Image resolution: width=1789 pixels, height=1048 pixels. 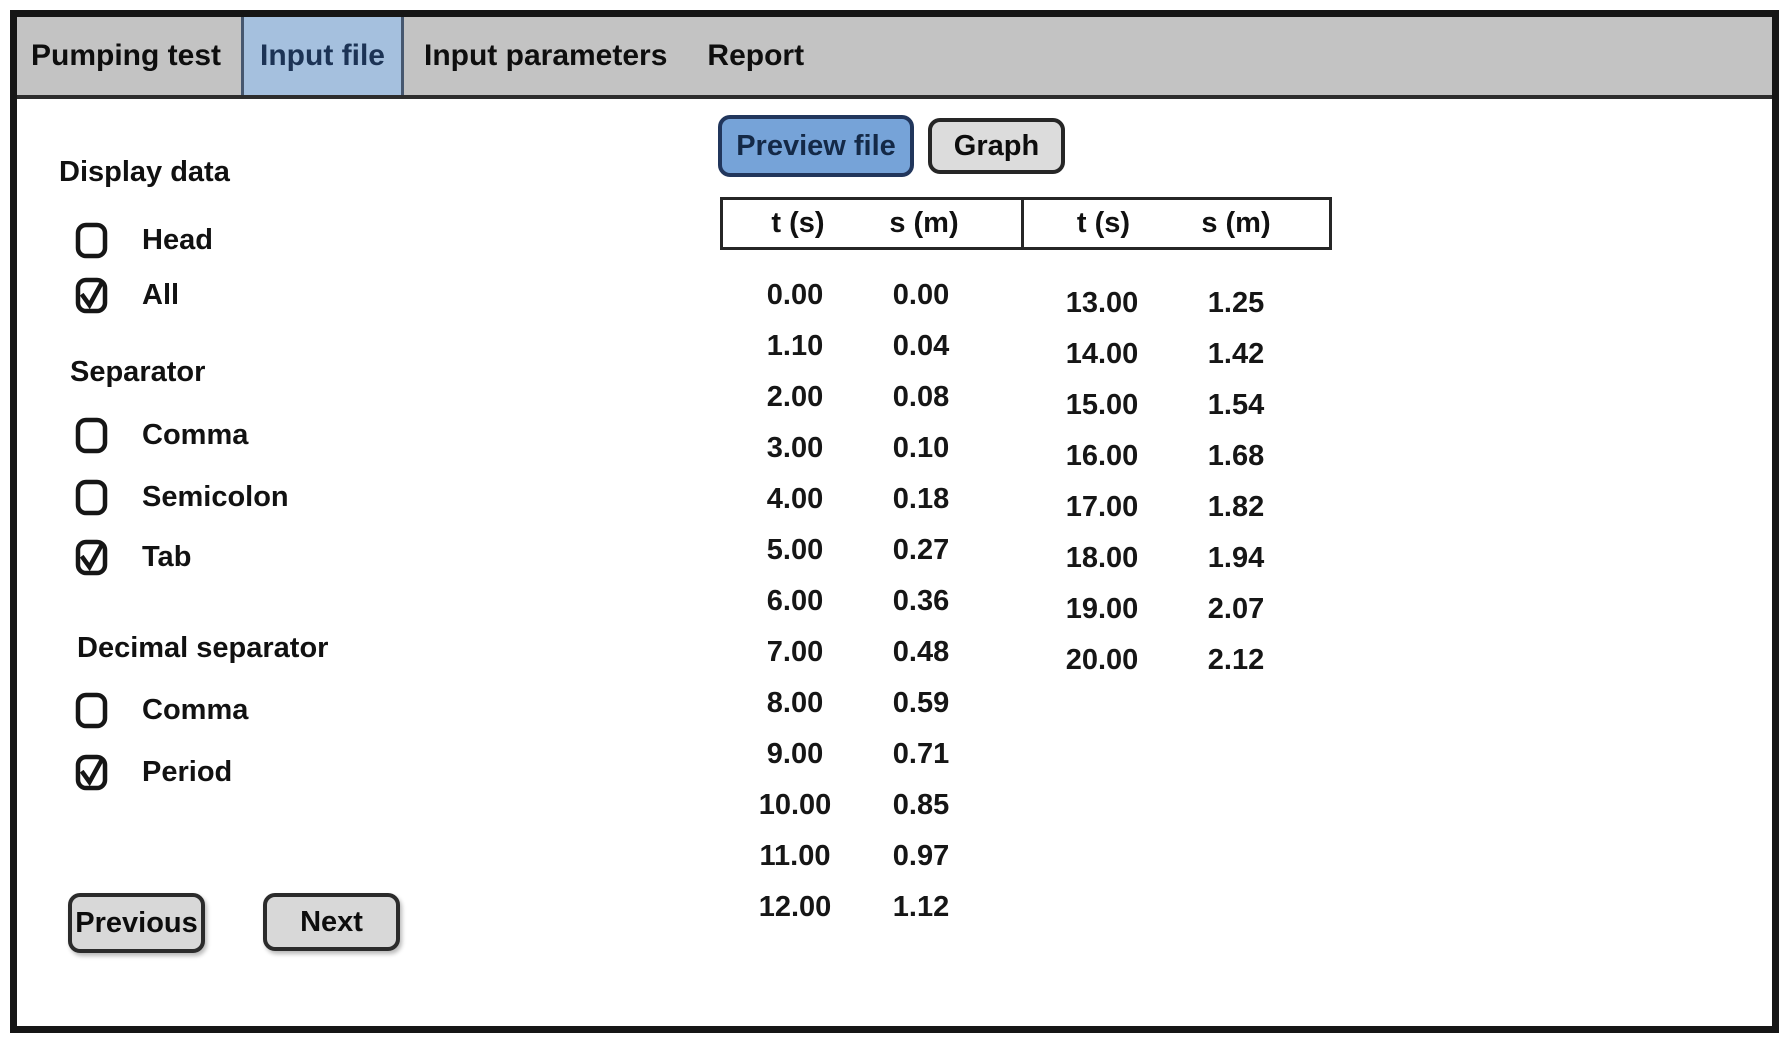 What do you see at coordinates (851, 703) in the screenshot?
I see `table-row: 8.00 0.59` at bounding box center [851, 703].